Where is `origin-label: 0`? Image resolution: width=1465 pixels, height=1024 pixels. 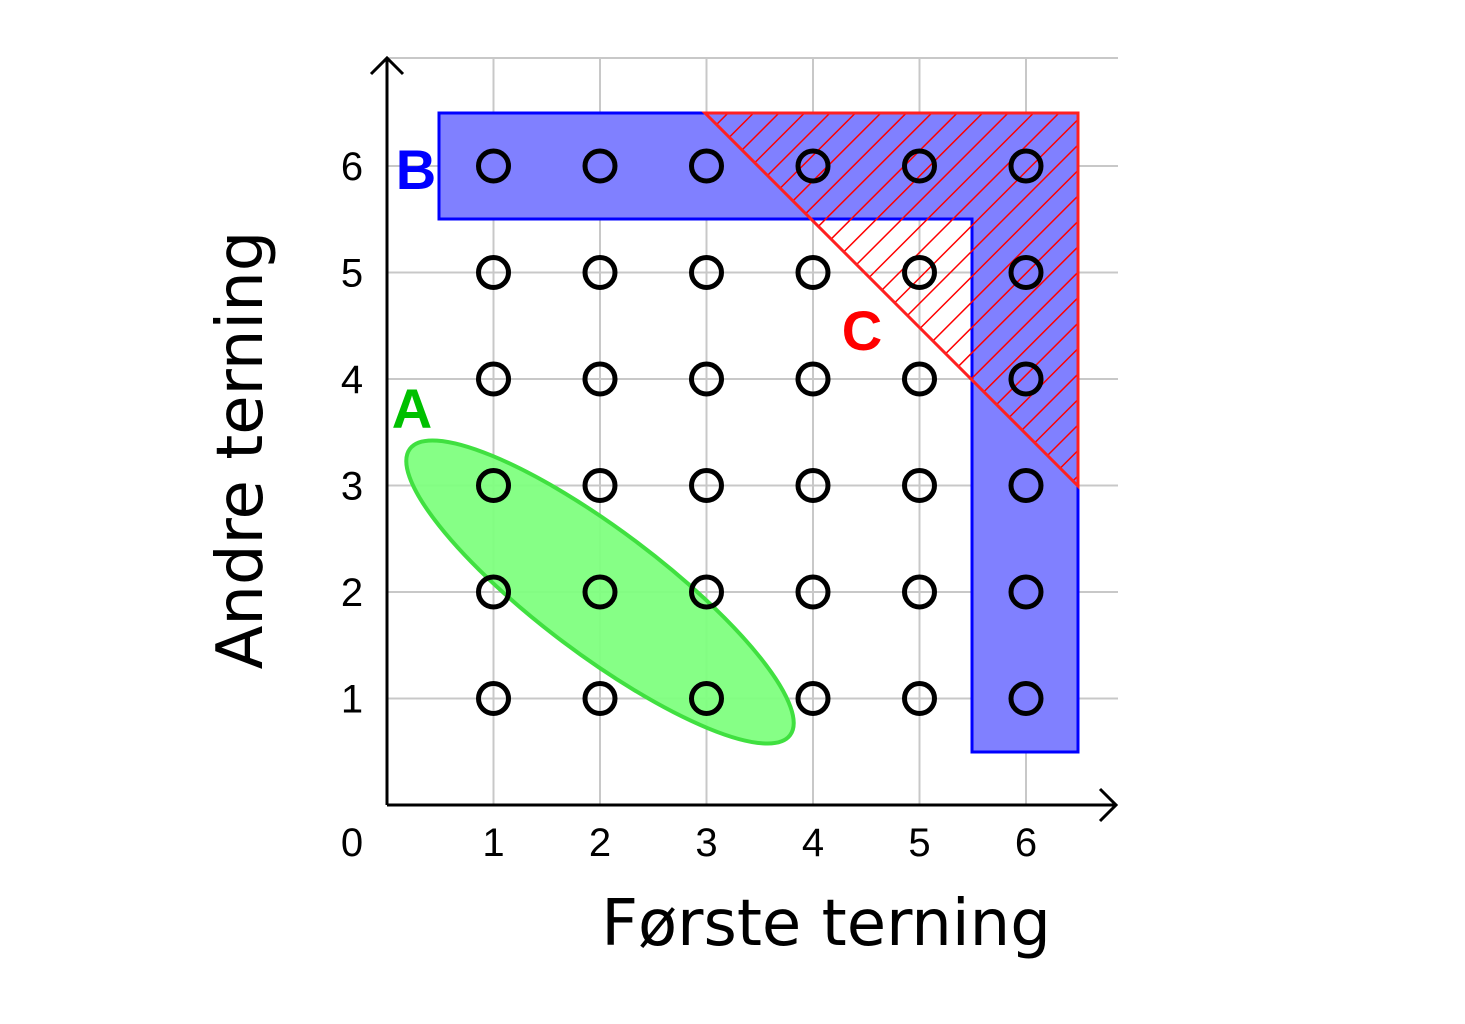 origin-label: 0 is located at coordinates (352, 843).